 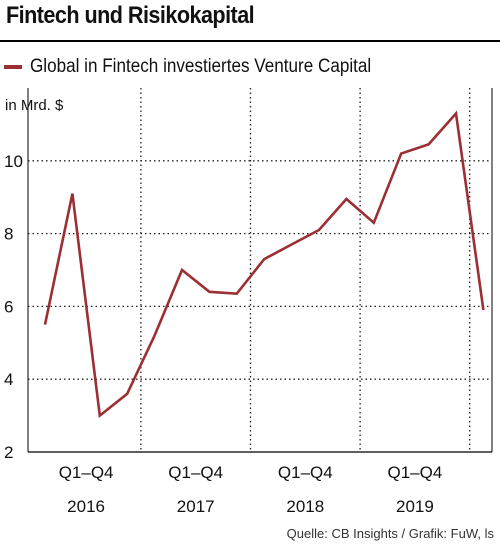 I want to click on x-year-label: 2017, so click(x=196, y=506).